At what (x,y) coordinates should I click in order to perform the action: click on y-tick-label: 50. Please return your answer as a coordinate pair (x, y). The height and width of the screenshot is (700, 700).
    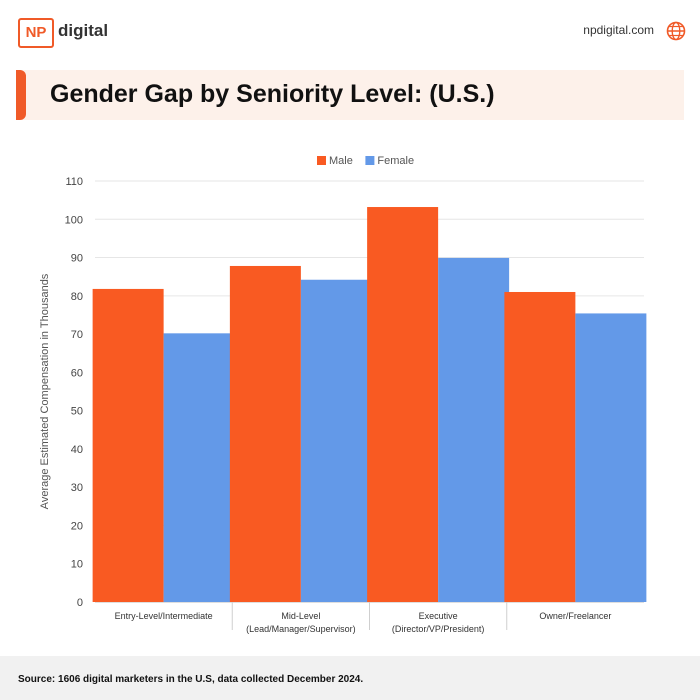
    Looking at the image, I should click on (77, 412).